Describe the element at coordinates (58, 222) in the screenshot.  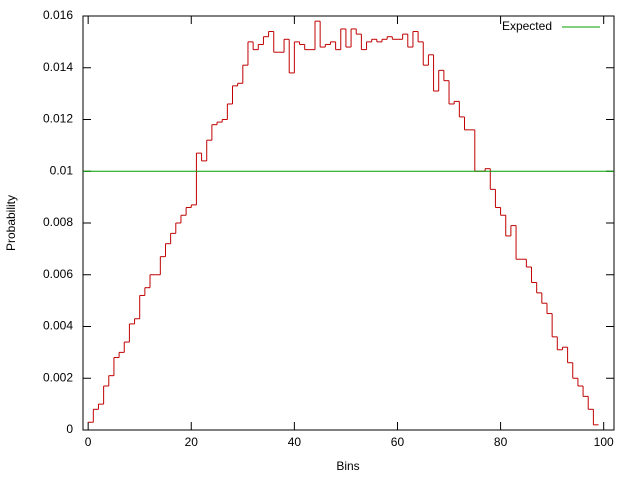
I see `y-tick-label: 0.008` at that location.